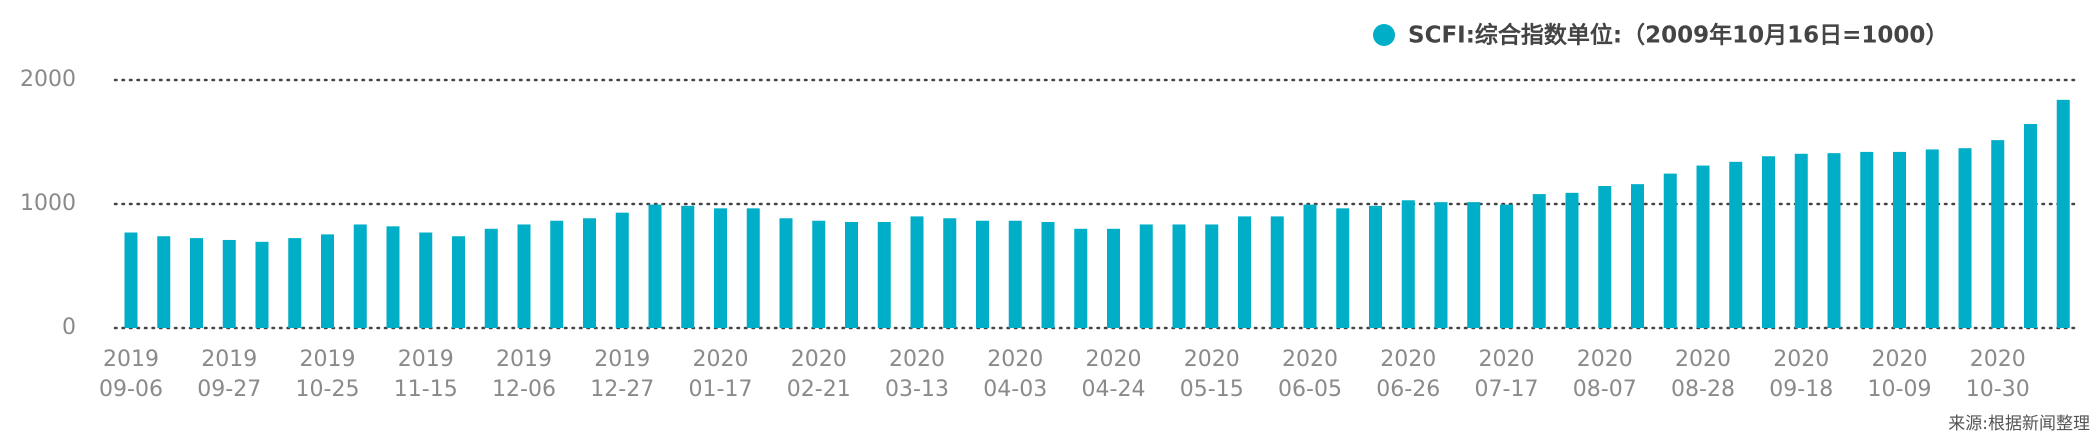  I want to click on source-note: 来源:根据新闻整理, so click(2019, 424).